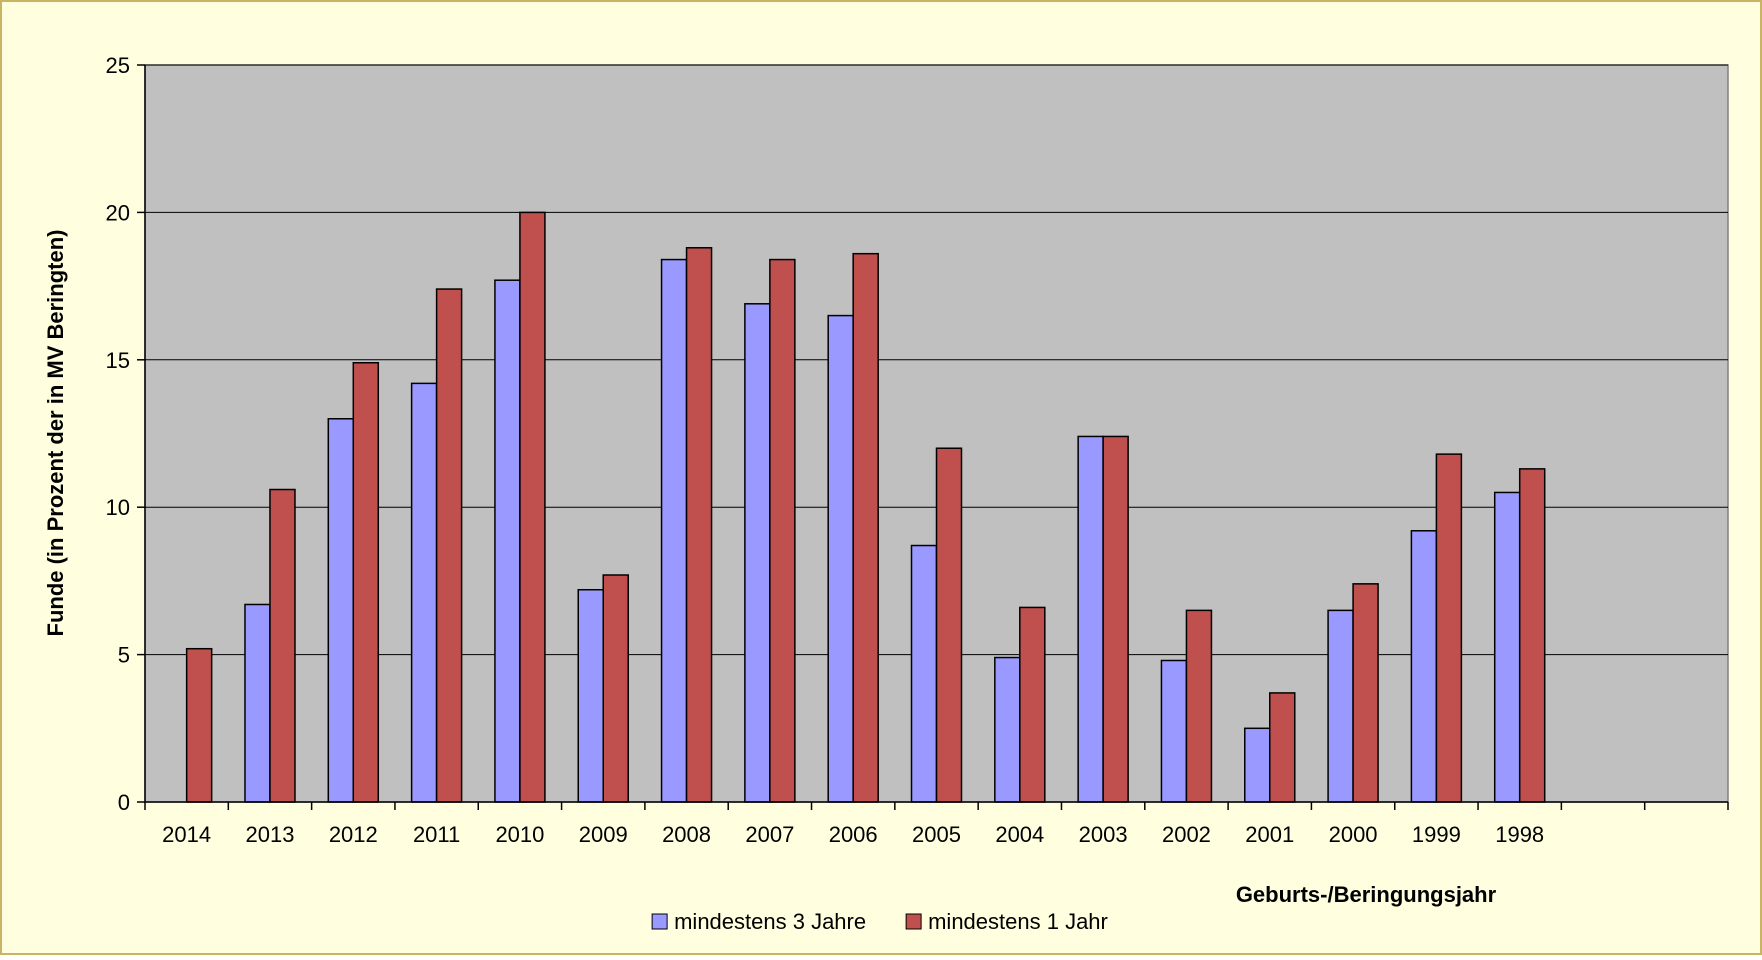 This screenshot has height=960, width=1762. I want to click on x-tick-label: 2003, so click(1103, 834).